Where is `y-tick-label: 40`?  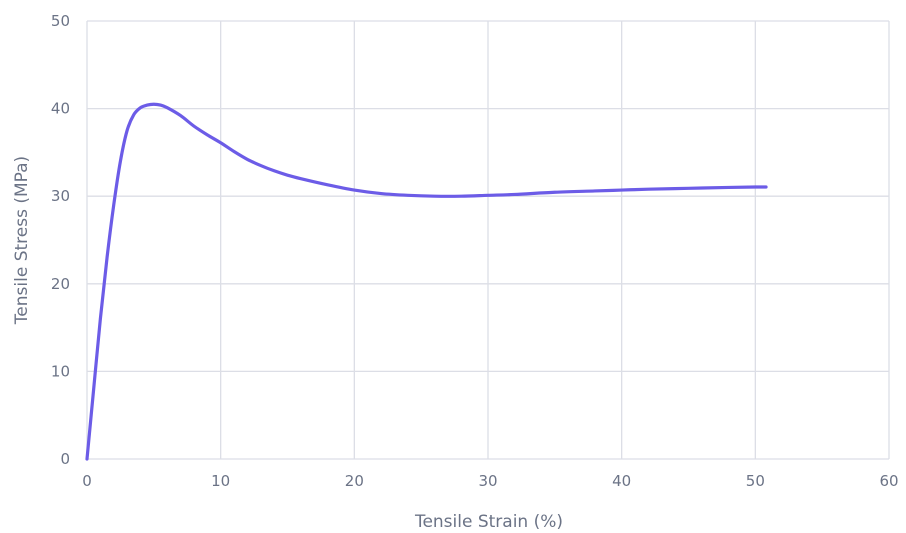 y-tick-label: 40 is located at coordinates (60, 109).